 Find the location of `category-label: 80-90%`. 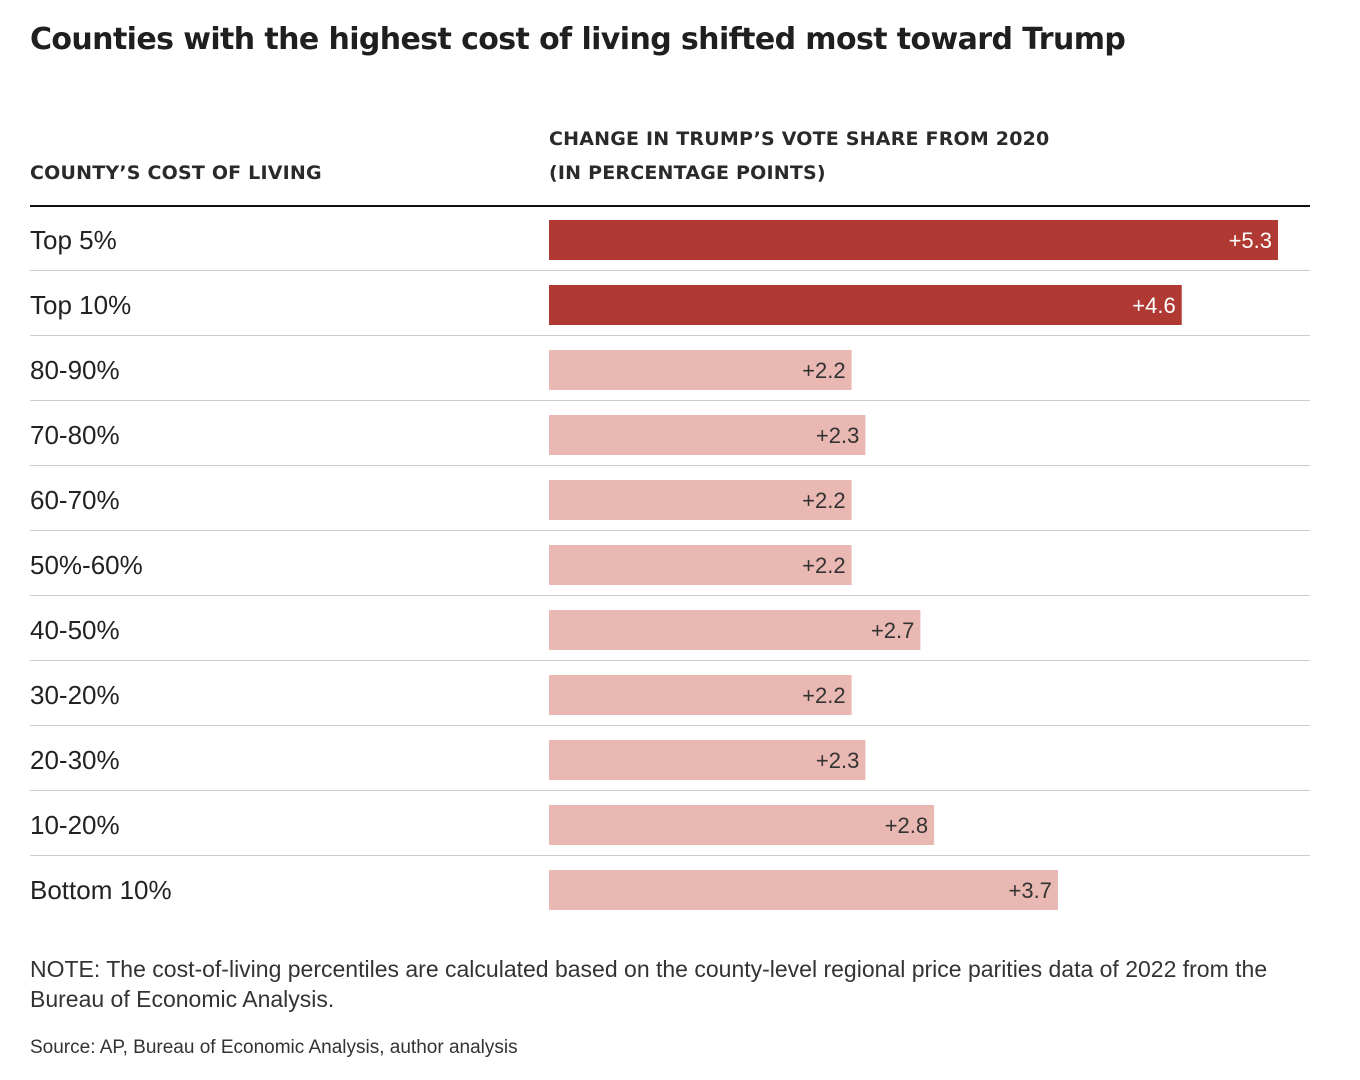

category-label: 80-90% is located at coordinates (75, 370).